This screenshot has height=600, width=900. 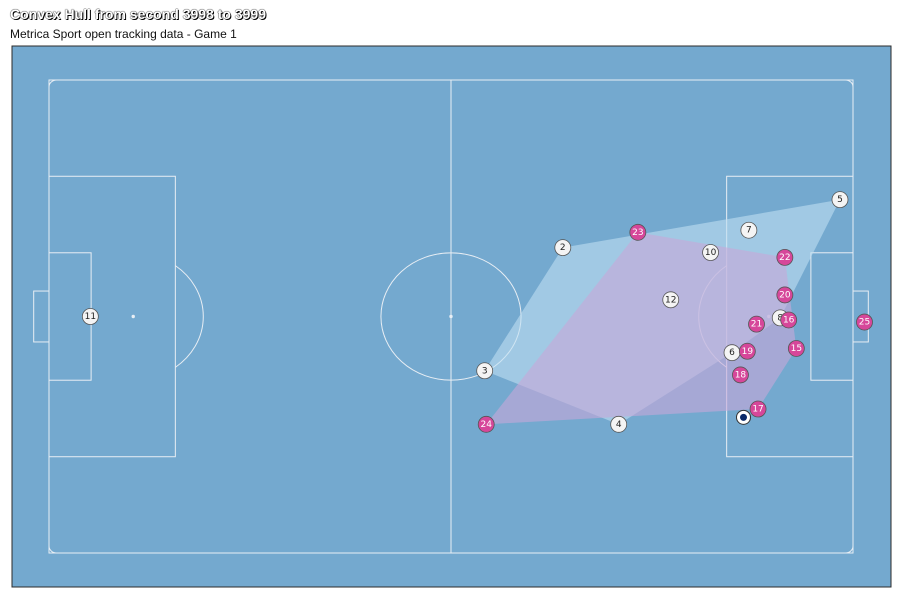 I want to click on left-penalty-arc, so click(x=189, y=316).